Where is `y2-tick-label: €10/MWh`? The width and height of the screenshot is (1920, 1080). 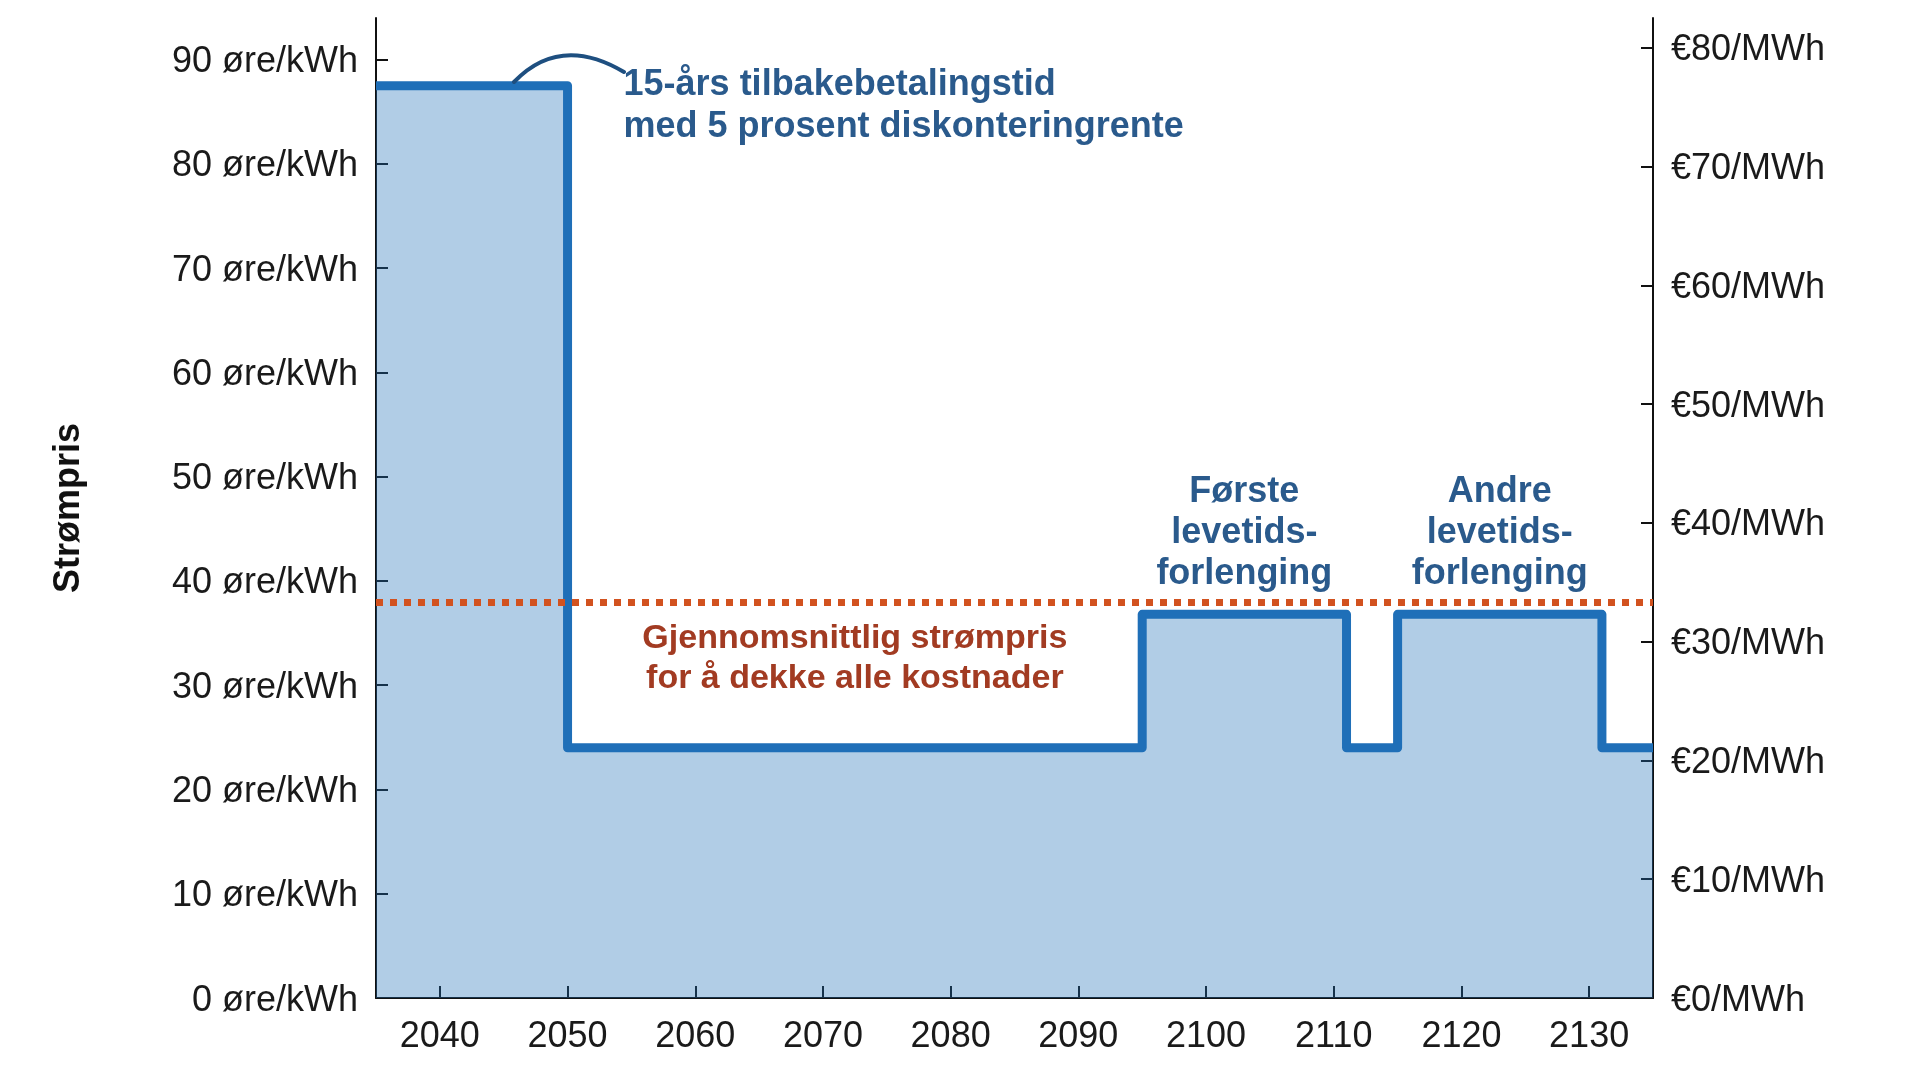
y2-tick-label: €10/MWh is located at coordinates (1748, 879).